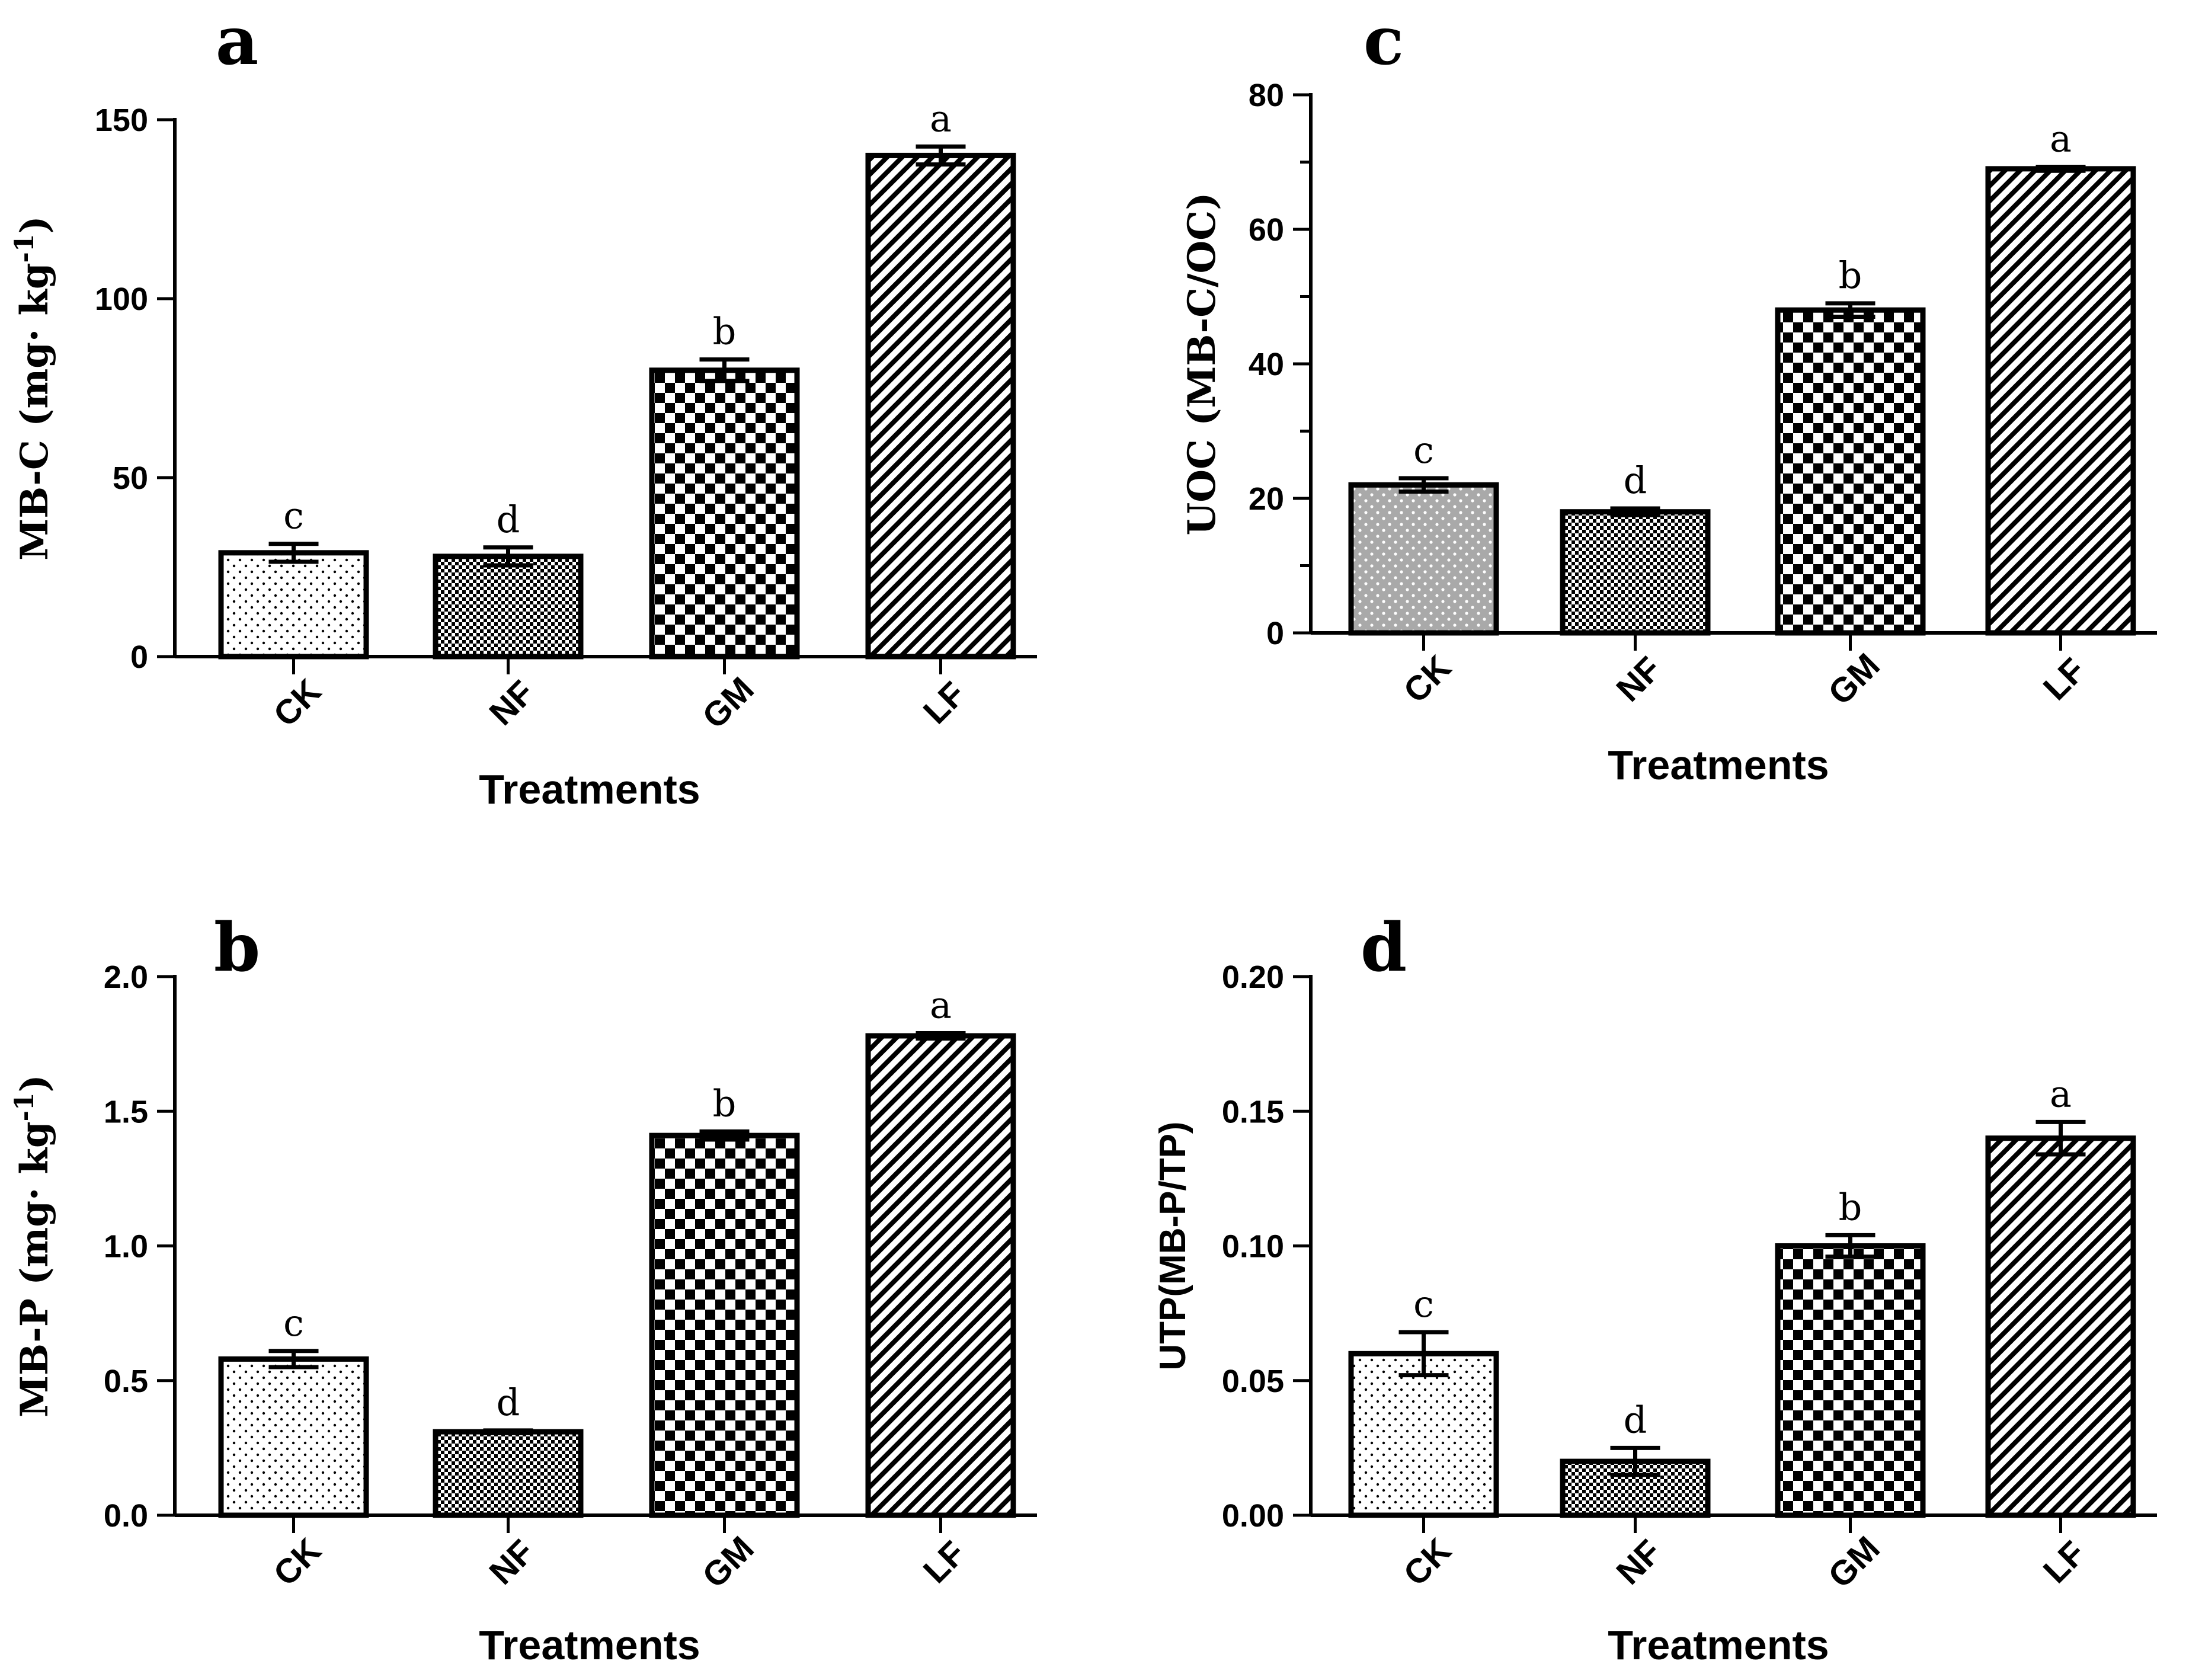 The height and width of the screenshot is (1680, 2186). What do you see at coordinates (121, 120) in the screenshot?
I see `y-tick-label: 150` at bounding box center [121, 120].